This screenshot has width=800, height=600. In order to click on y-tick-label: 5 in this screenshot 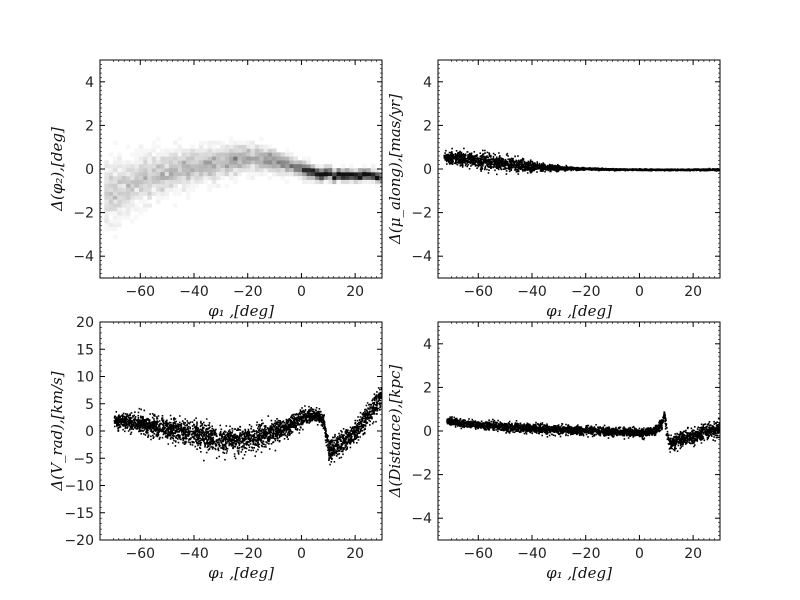, I will do `click(89, 405)`.